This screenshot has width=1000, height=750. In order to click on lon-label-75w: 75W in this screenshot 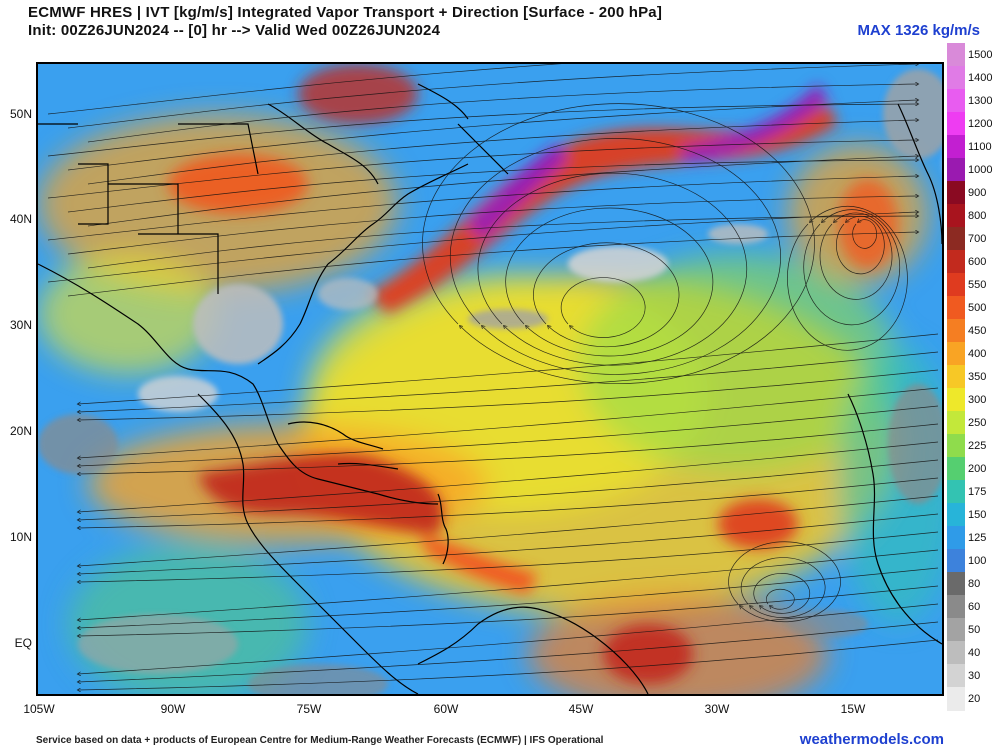, I will do `click(309, 709)`.